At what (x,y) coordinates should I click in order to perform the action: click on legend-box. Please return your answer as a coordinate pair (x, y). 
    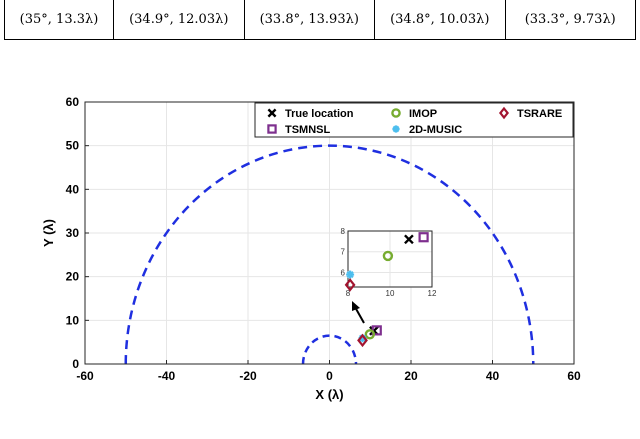
    Looking at the image, I should click on (414, 120).